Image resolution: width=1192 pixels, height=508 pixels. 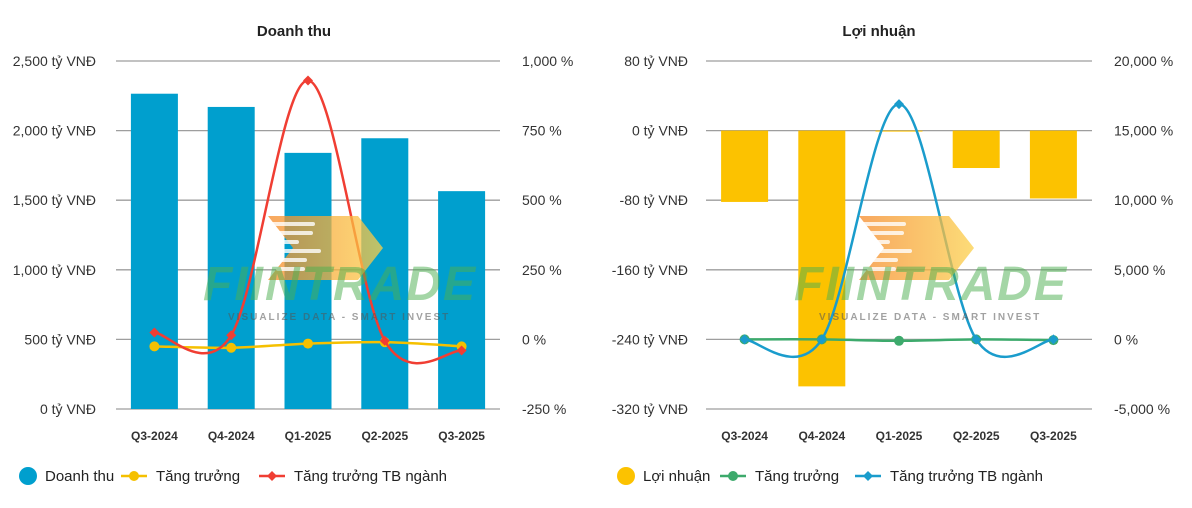 What do you see at coordinates (544, 409) in the screenshot?
I see `y-right-tick-label: -250 %` at bounding box center [544, 409].